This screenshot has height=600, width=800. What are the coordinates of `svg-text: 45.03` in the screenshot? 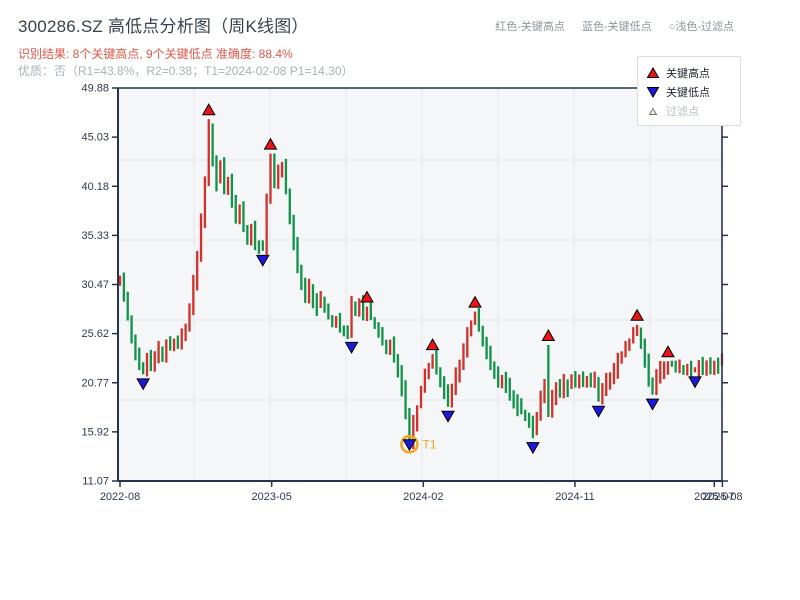 It's located at (95, 138).